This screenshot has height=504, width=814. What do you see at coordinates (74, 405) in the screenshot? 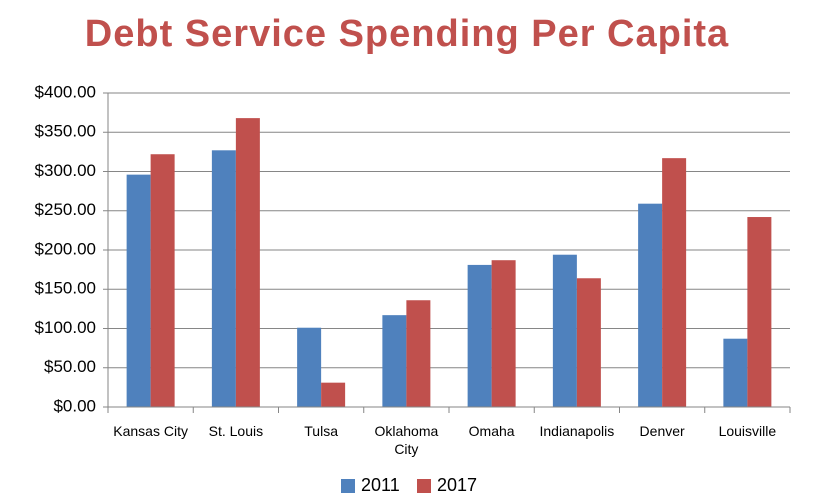
I see `y-tick-label: $0.00` at bounding box center [74, 405].